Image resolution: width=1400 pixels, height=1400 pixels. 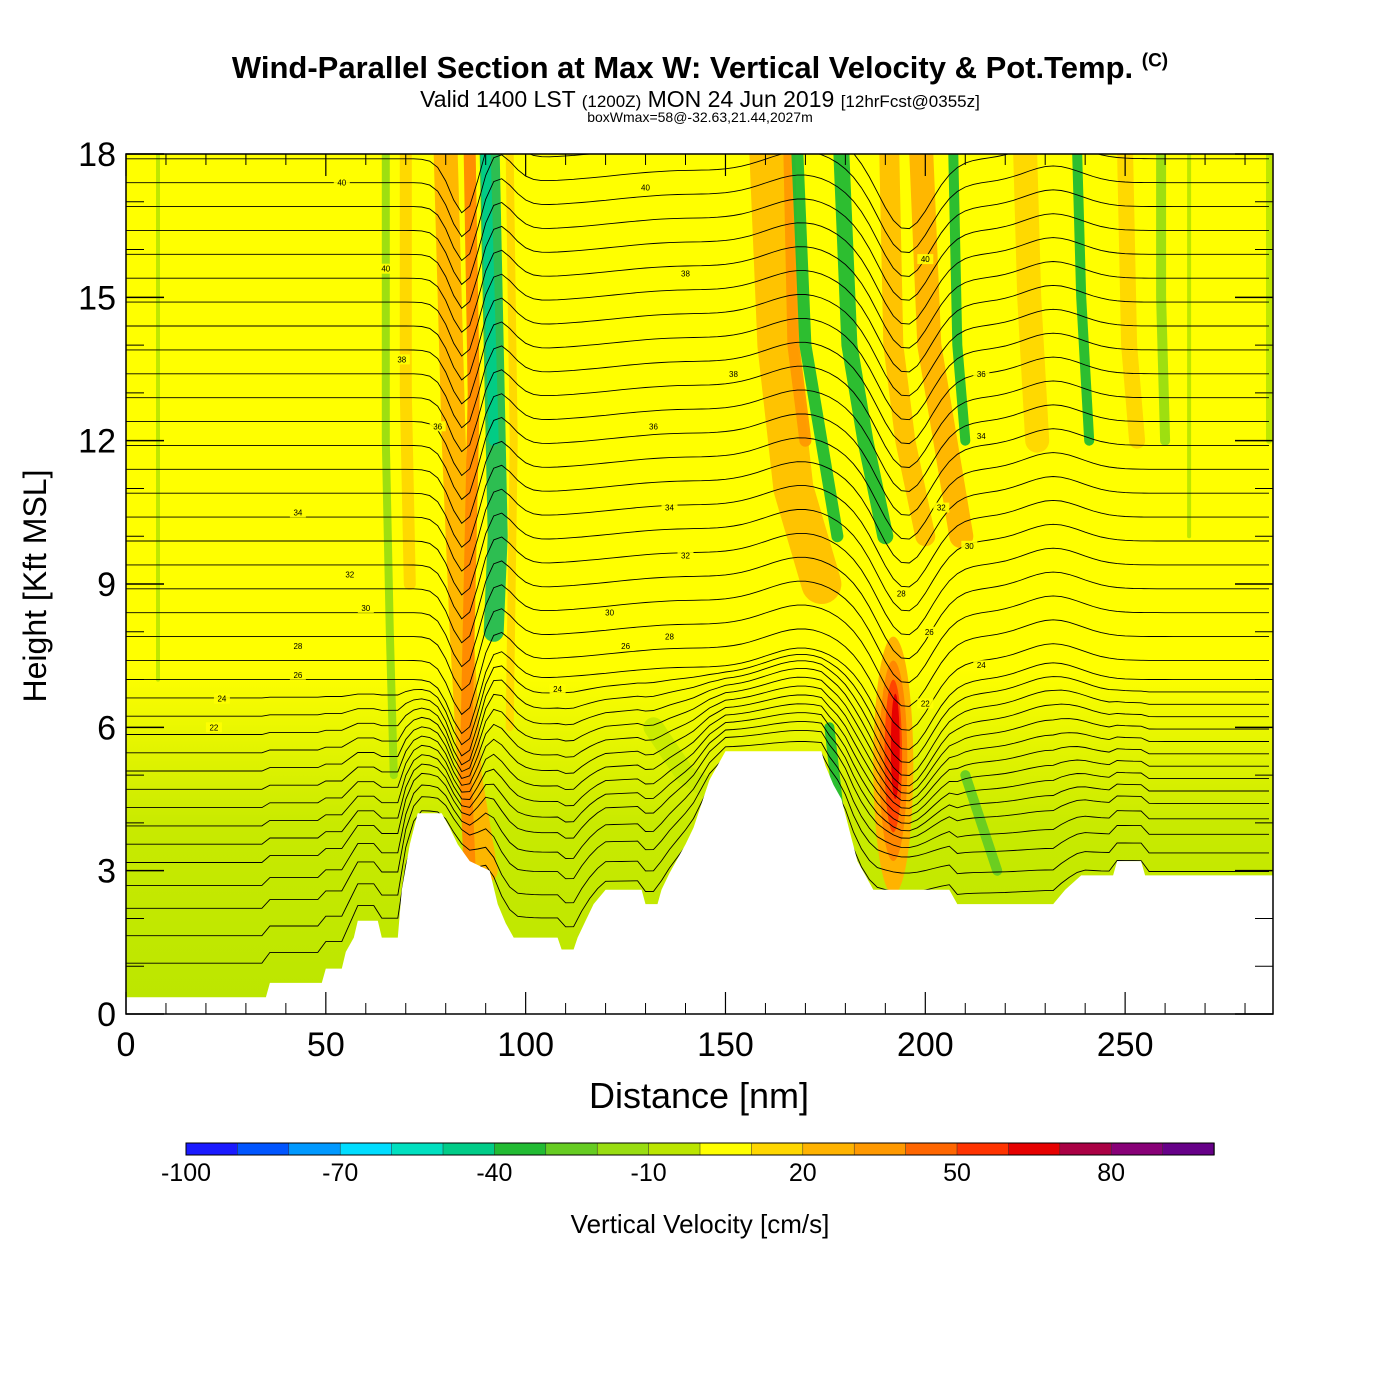 I want to click on contour-label: 34, so click(x=297, y=512).